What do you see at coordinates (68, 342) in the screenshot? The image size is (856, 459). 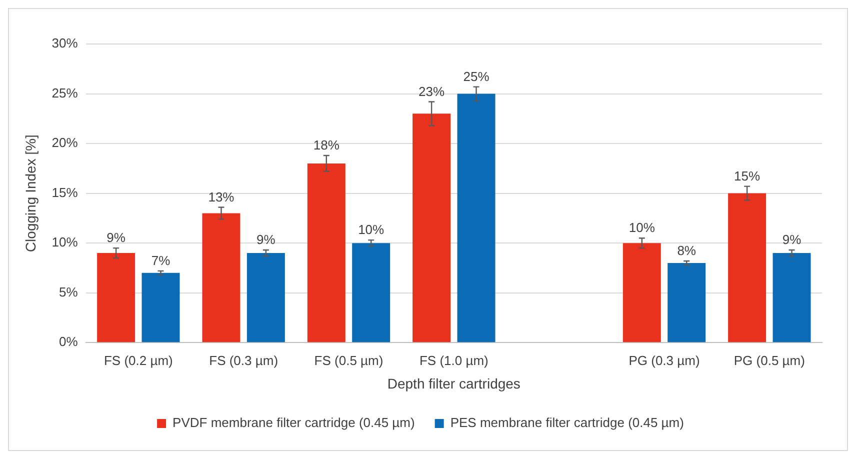 I see `y-tick-label: 0%` at bounding box center [68, 342].